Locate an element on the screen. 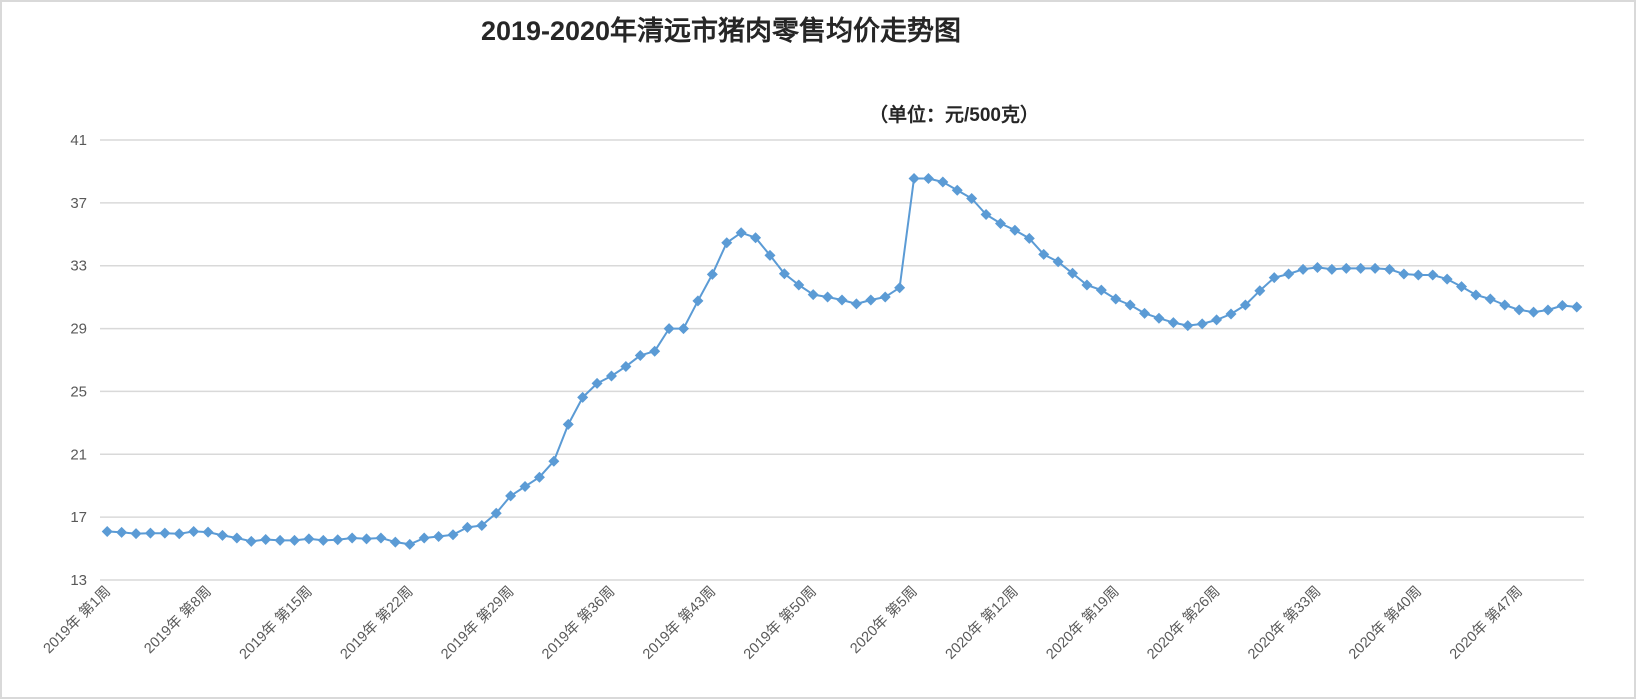 The image size is (1637, 700). y-tick-label: 25 is located at coordinates (78, 391).